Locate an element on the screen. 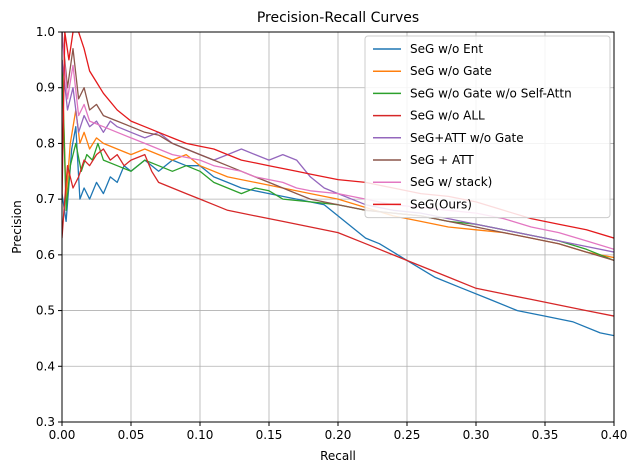  y-tick-label: 0.9 is located at coordinates (45, 88).